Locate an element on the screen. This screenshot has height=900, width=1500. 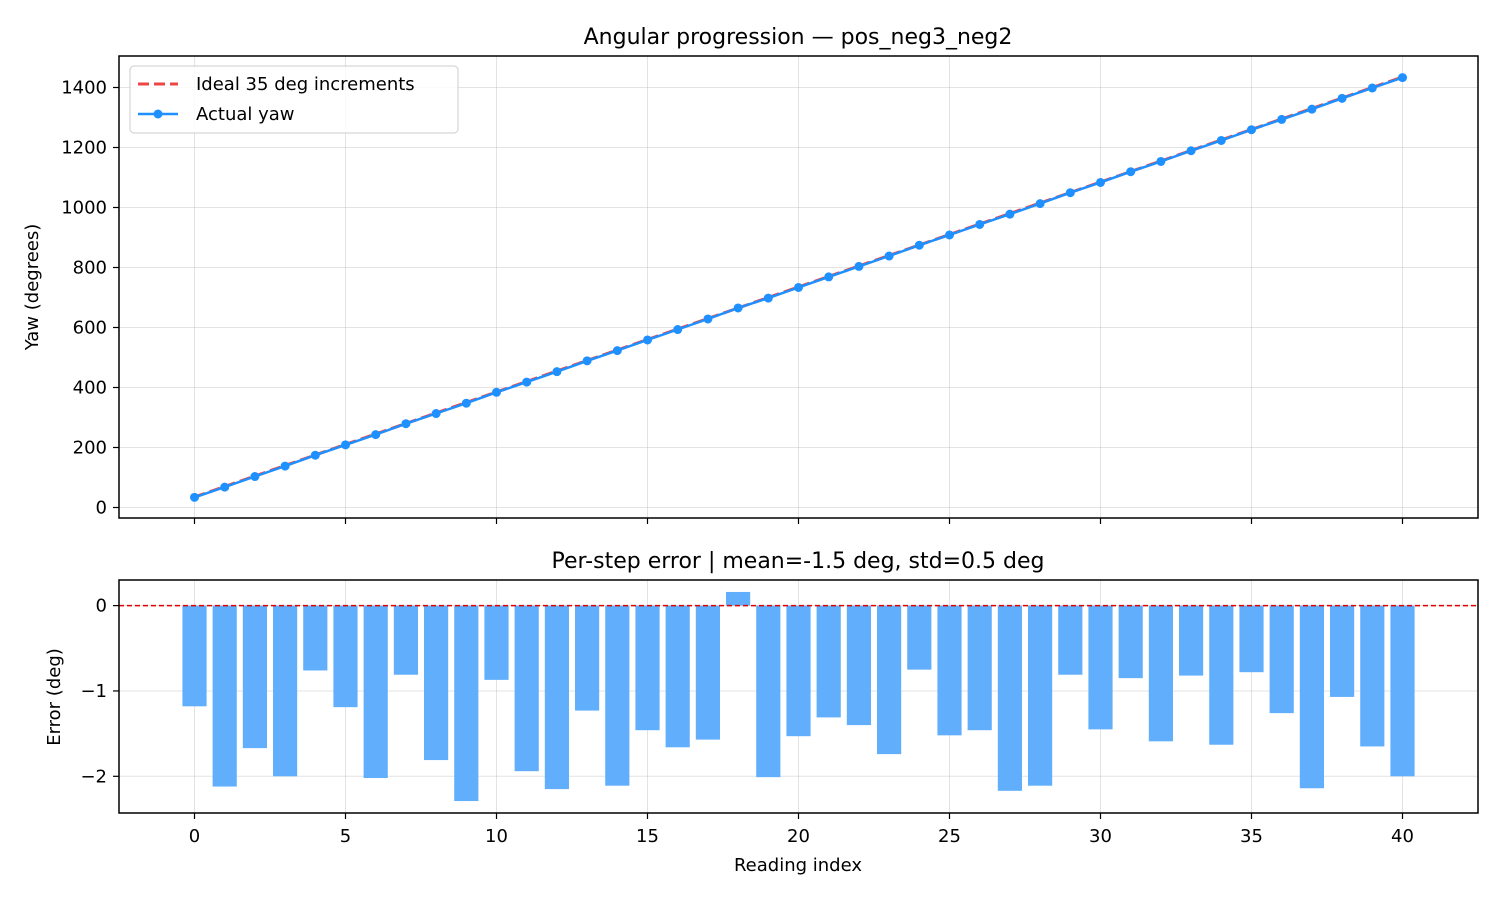
top-y-tick-label: 0 is located at coordinates (101, 508).